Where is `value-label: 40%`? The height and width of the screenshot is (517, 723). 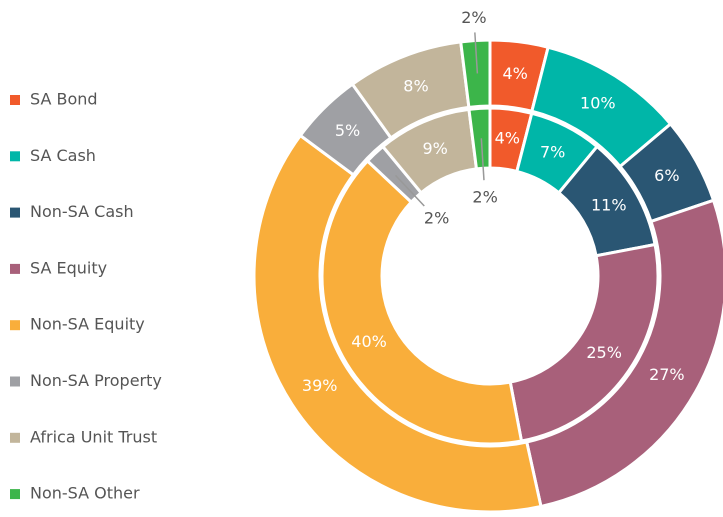
value-label: 40% is located at coordinates (369, 341).